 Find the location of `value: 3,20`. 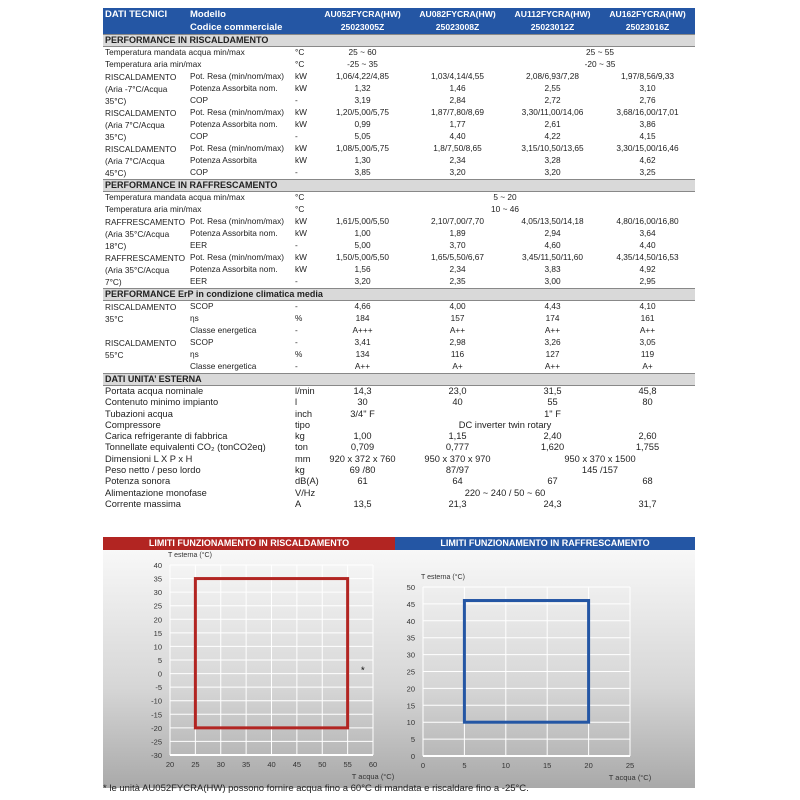

value: 3,20 is located at coordinates (457, 172).